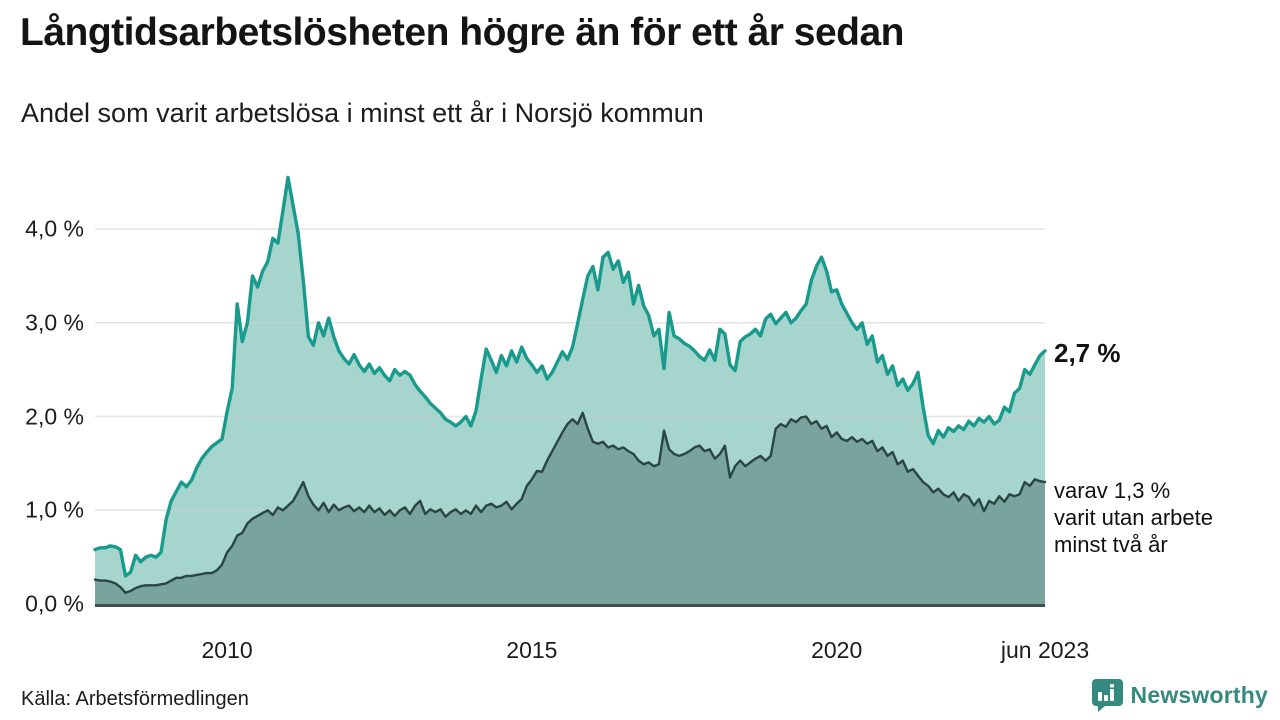  I want to click on subset-annotation-line: varit utan arbete, so click(1133, 517).